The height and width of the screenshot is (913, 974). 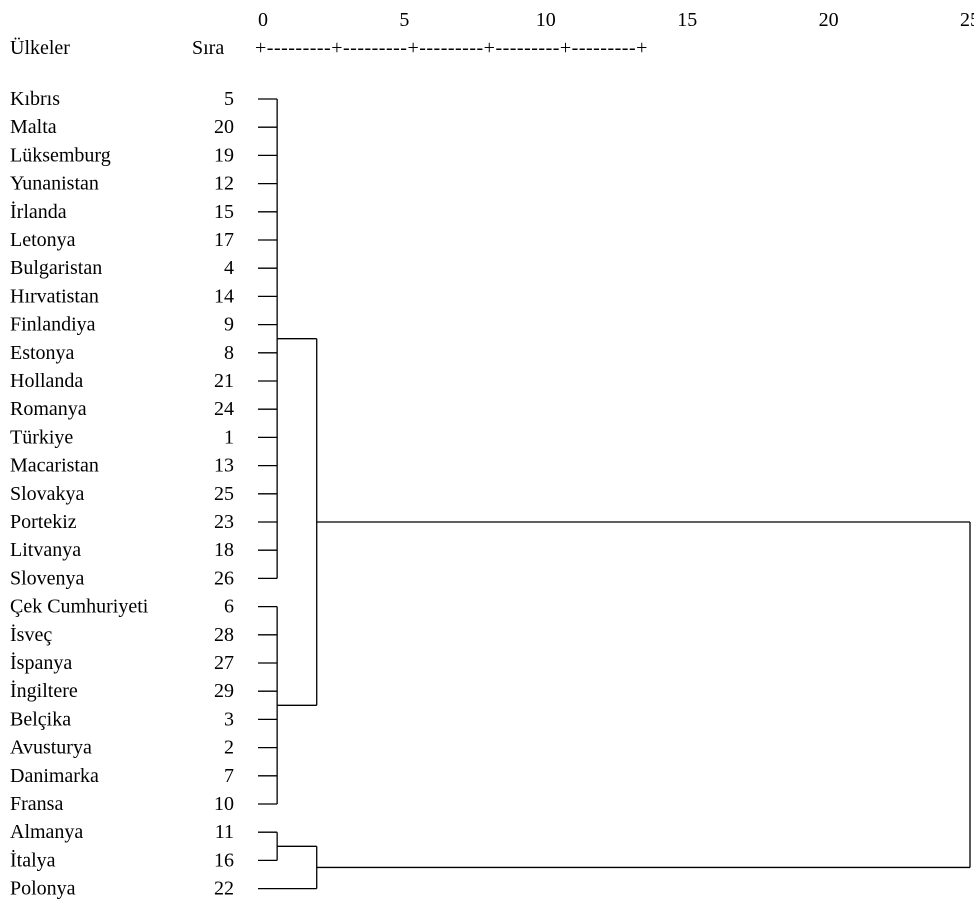 What do you see at coordinates (224, 804) in the screenshot?
I see `leaf-order-label: 10` at bounding box center [224, 804].